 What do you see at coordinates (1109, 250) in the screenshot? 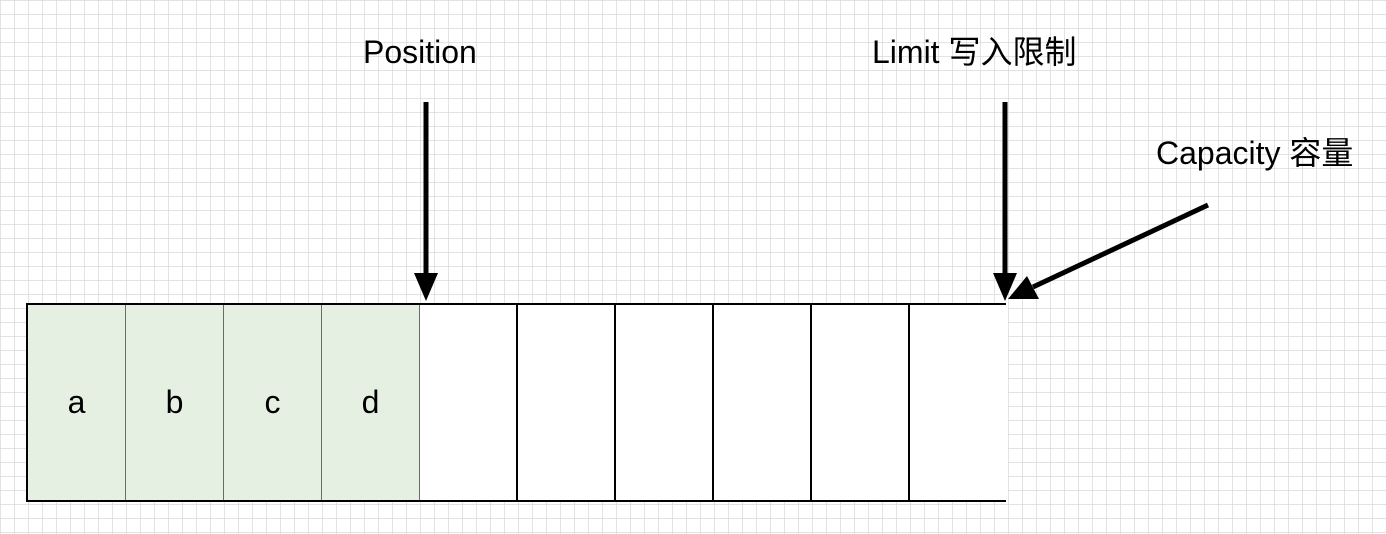
I see `capacity-arrow` at bounding box center [1109, 250].